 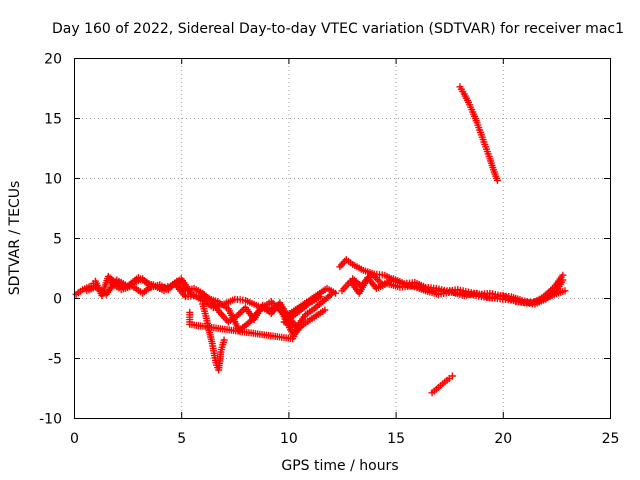 I want to click on data-point-rise-end-lower, so click(x=565, y=291).